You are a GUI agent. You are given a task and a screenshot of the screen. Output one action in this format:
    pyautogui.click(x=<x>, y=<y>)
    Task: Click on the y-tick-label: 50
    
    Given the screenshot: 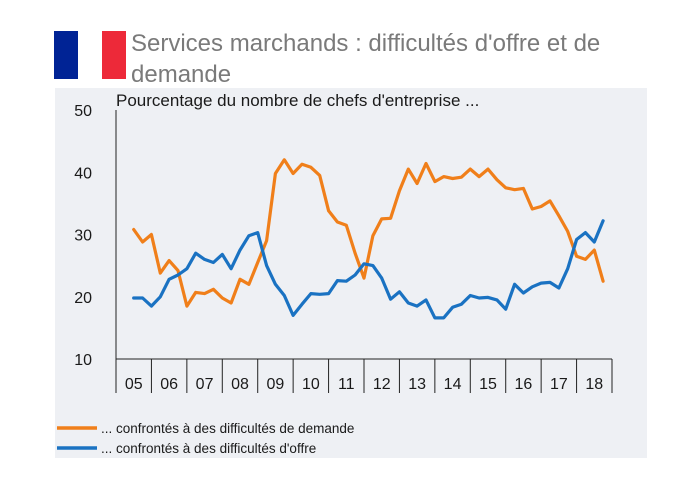 What is the action you would take?
    pyautogui.click(x=83, y=111)
    